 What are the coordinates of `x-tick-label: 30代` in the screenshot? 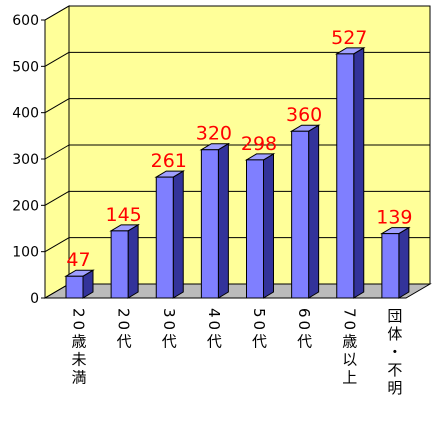 It's located at (169, 329).